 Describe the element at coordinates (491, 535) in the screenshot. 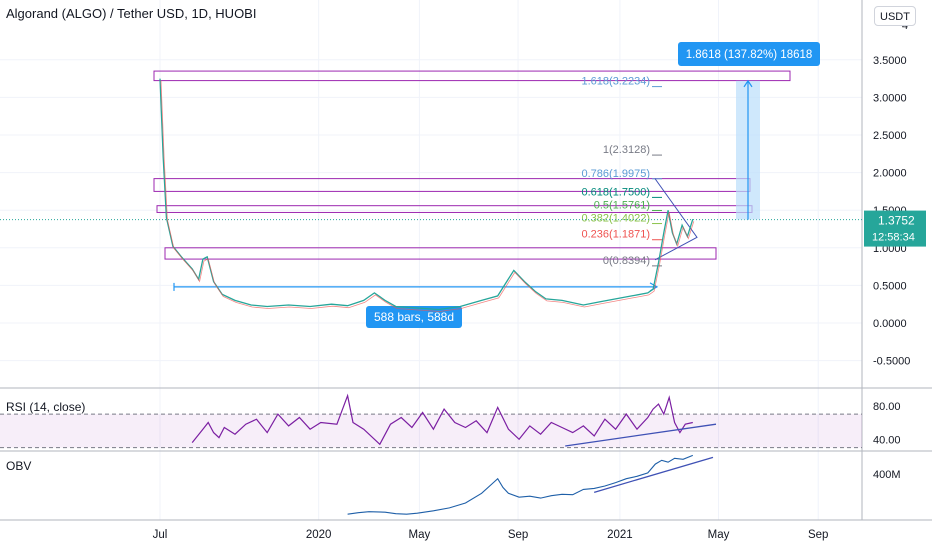

I see `time-axis: Jul 2020 May Sep 2021 May Sep` at that location.